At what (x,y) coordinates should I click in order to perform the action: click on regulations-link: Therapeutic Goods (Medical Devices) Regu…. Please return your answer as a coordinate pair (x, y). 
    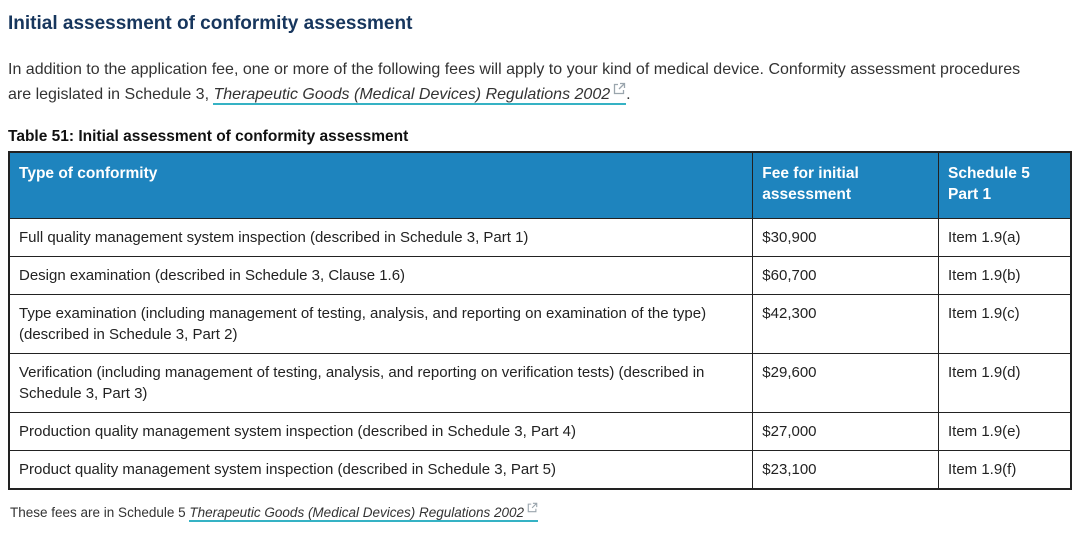
    Looking at the image, I should click on (420, 93).